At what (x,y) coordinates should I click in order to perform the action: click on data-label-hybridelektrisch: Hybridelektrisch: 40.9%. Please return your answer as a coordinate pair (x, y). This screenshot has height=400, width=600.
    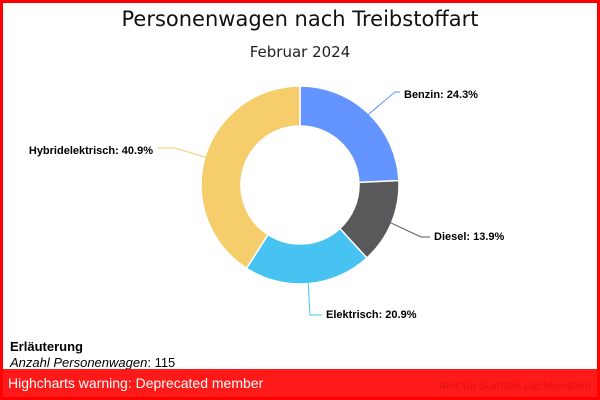
    Looking at the image, I should click on (91, 151).